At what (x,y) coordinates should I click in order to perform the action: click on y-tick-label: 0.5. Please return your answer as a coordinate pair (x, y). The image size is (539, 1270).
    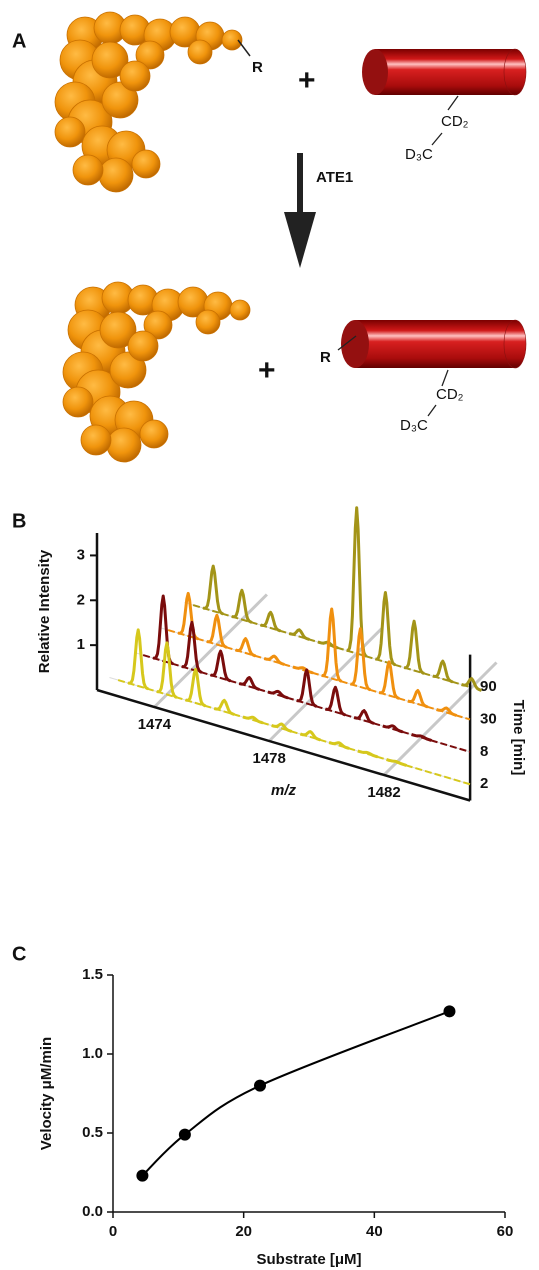
    Looking at the image, I should click on (92, 1132).